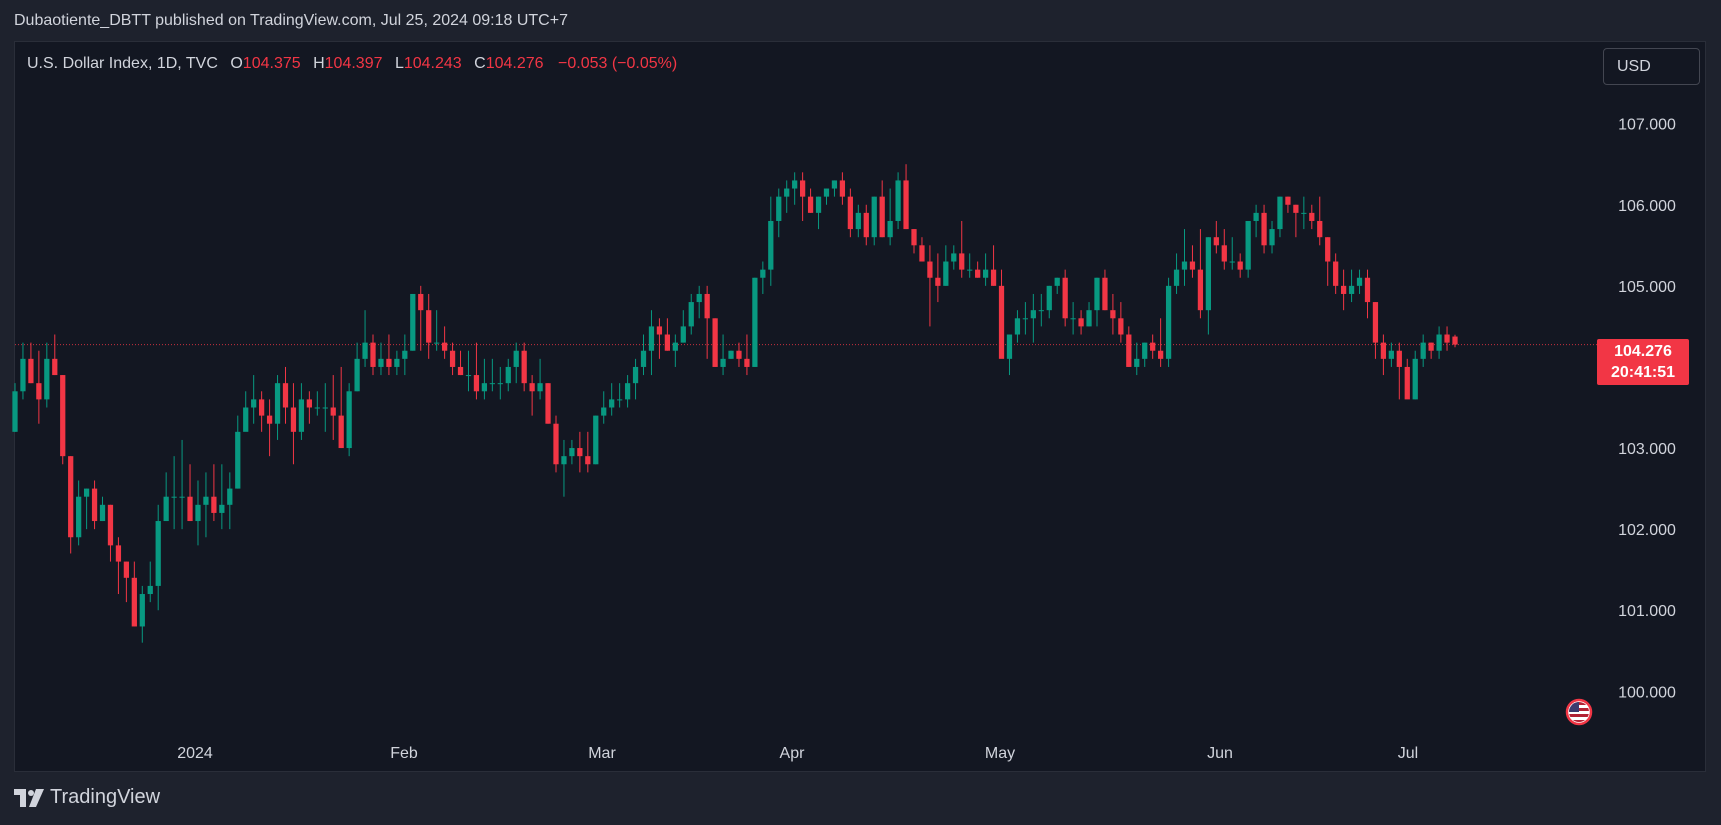  What do you see at coordinates (1408, 753) in the screenshot?
I see `x-tick-label: Jul` at bounding box center [1408, 753].